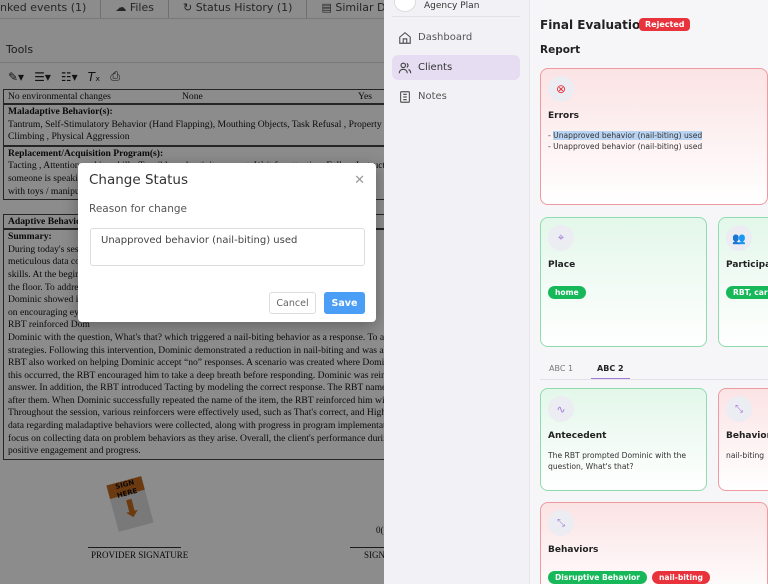  Describe the element at coordinates (46, 312) in the screenshot. I see `summary-line: on encouraging eye` at that location.